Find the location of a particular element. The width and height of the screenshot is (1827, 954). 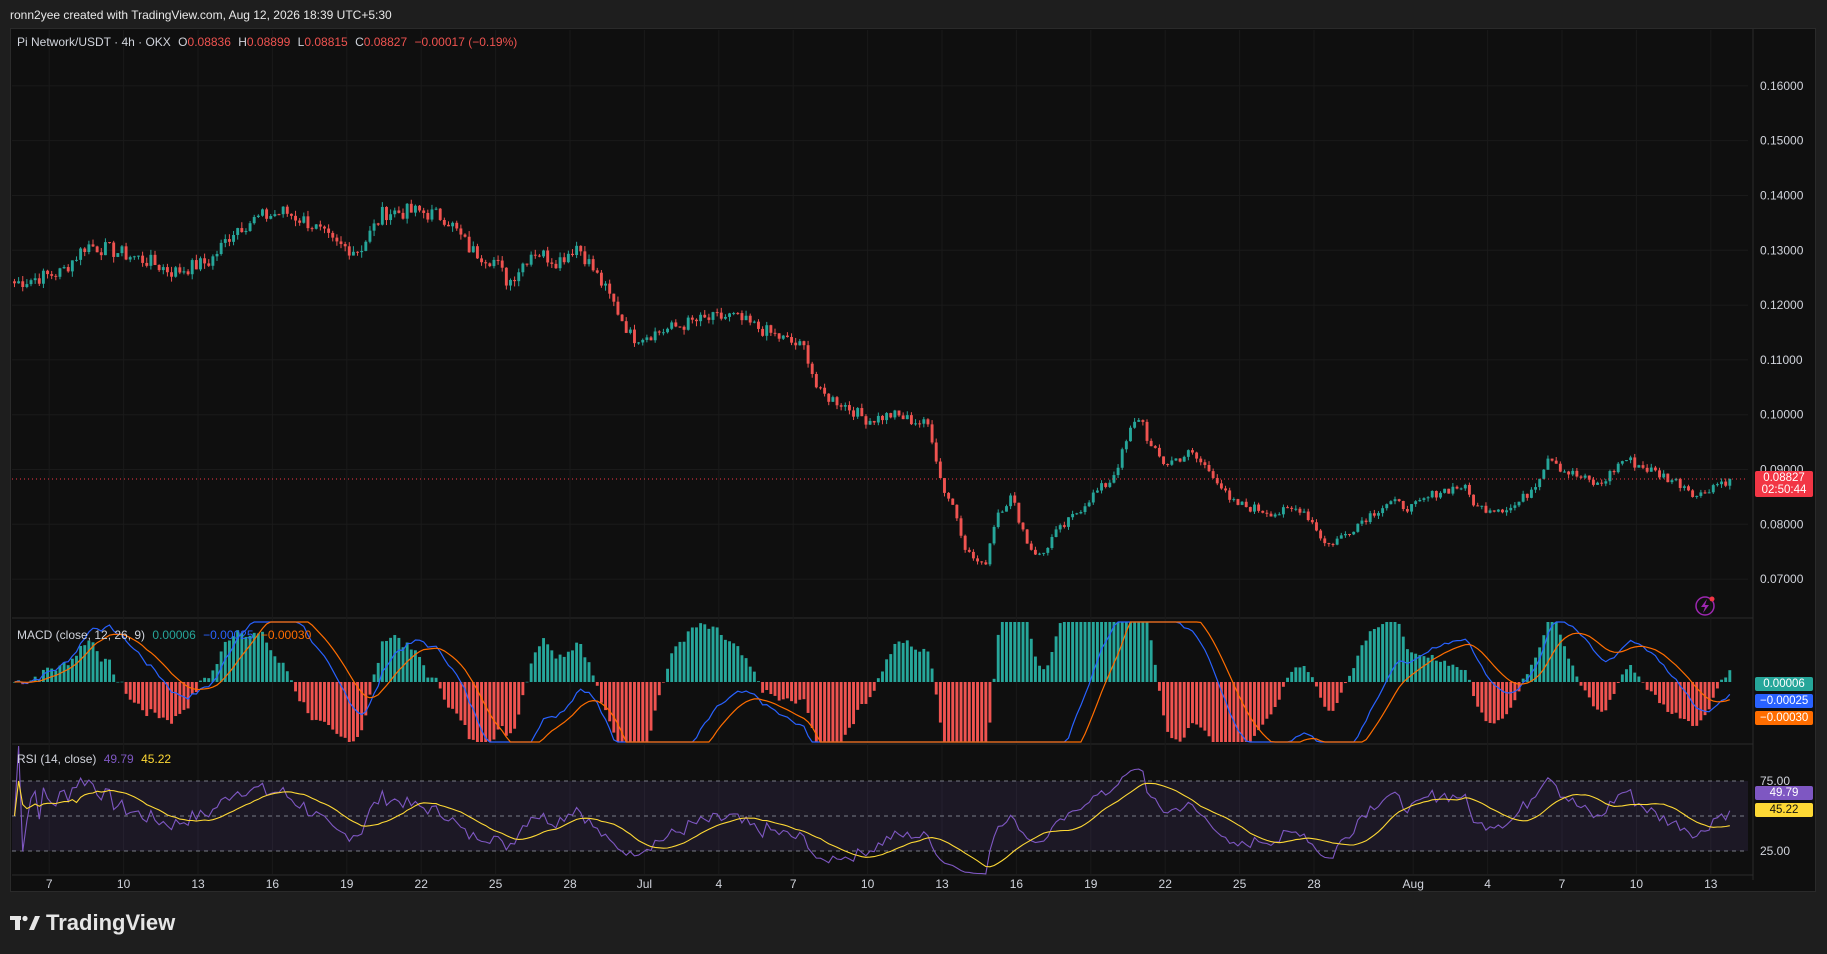

rsi-legend: RSI (14, close) 49.79 45.22 is located at coordinates (96, 759).